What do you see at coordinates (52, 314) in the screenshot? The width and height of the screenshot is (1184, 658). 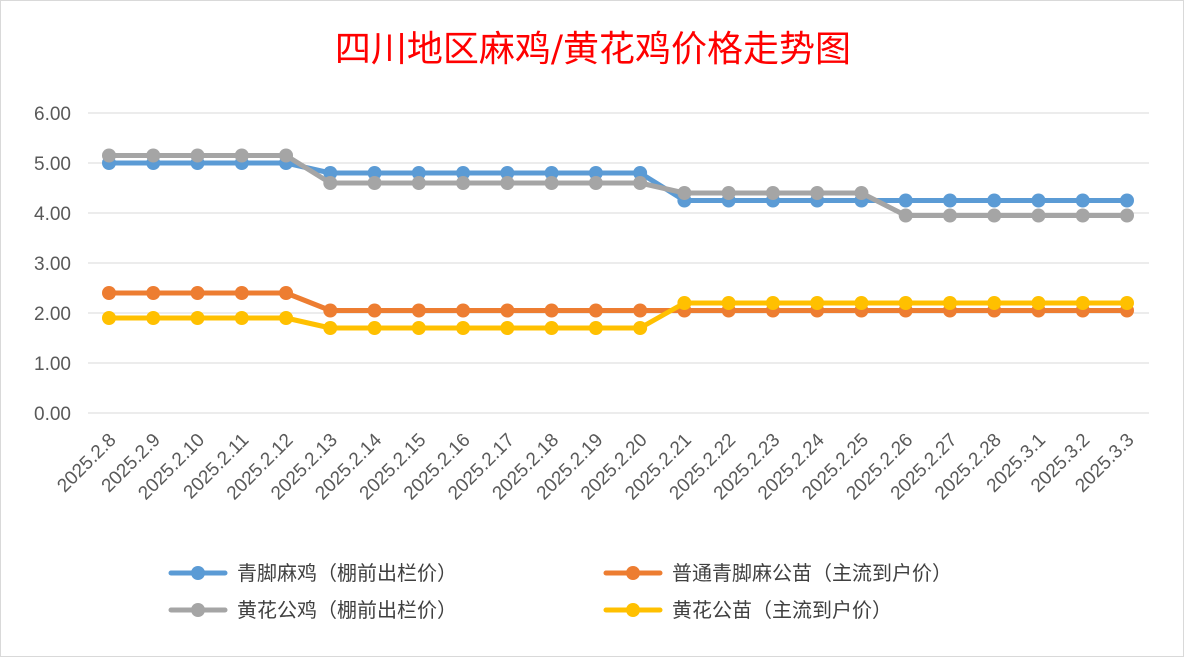 I see `y-tick-label: 2.00` at bounding box center [52, 314].